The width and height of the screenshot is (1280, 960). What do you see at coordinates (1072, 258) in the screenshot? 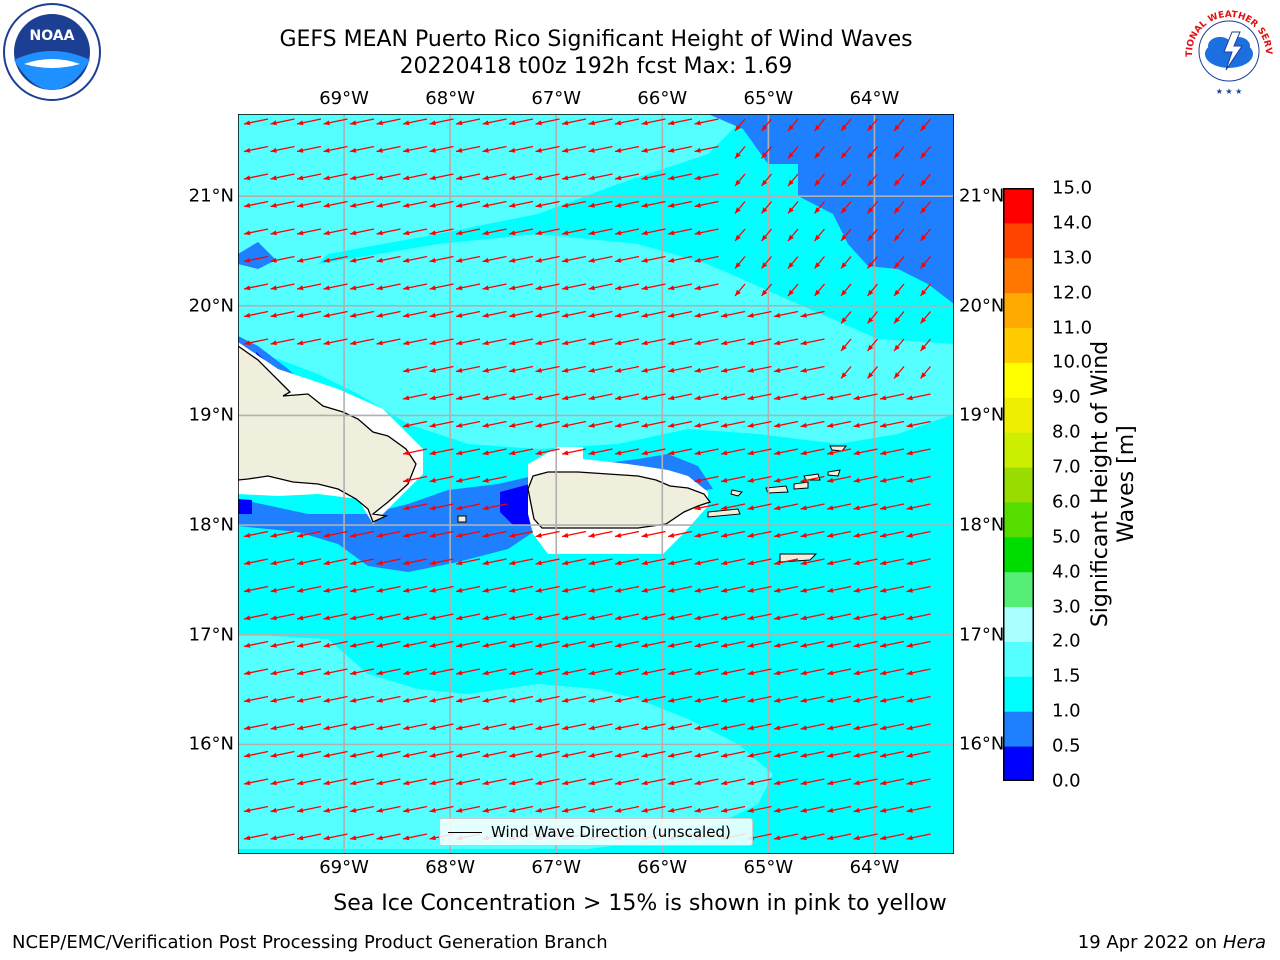
I see `colorbar-level-label: 13.0` at bounding box center [1072, 258].